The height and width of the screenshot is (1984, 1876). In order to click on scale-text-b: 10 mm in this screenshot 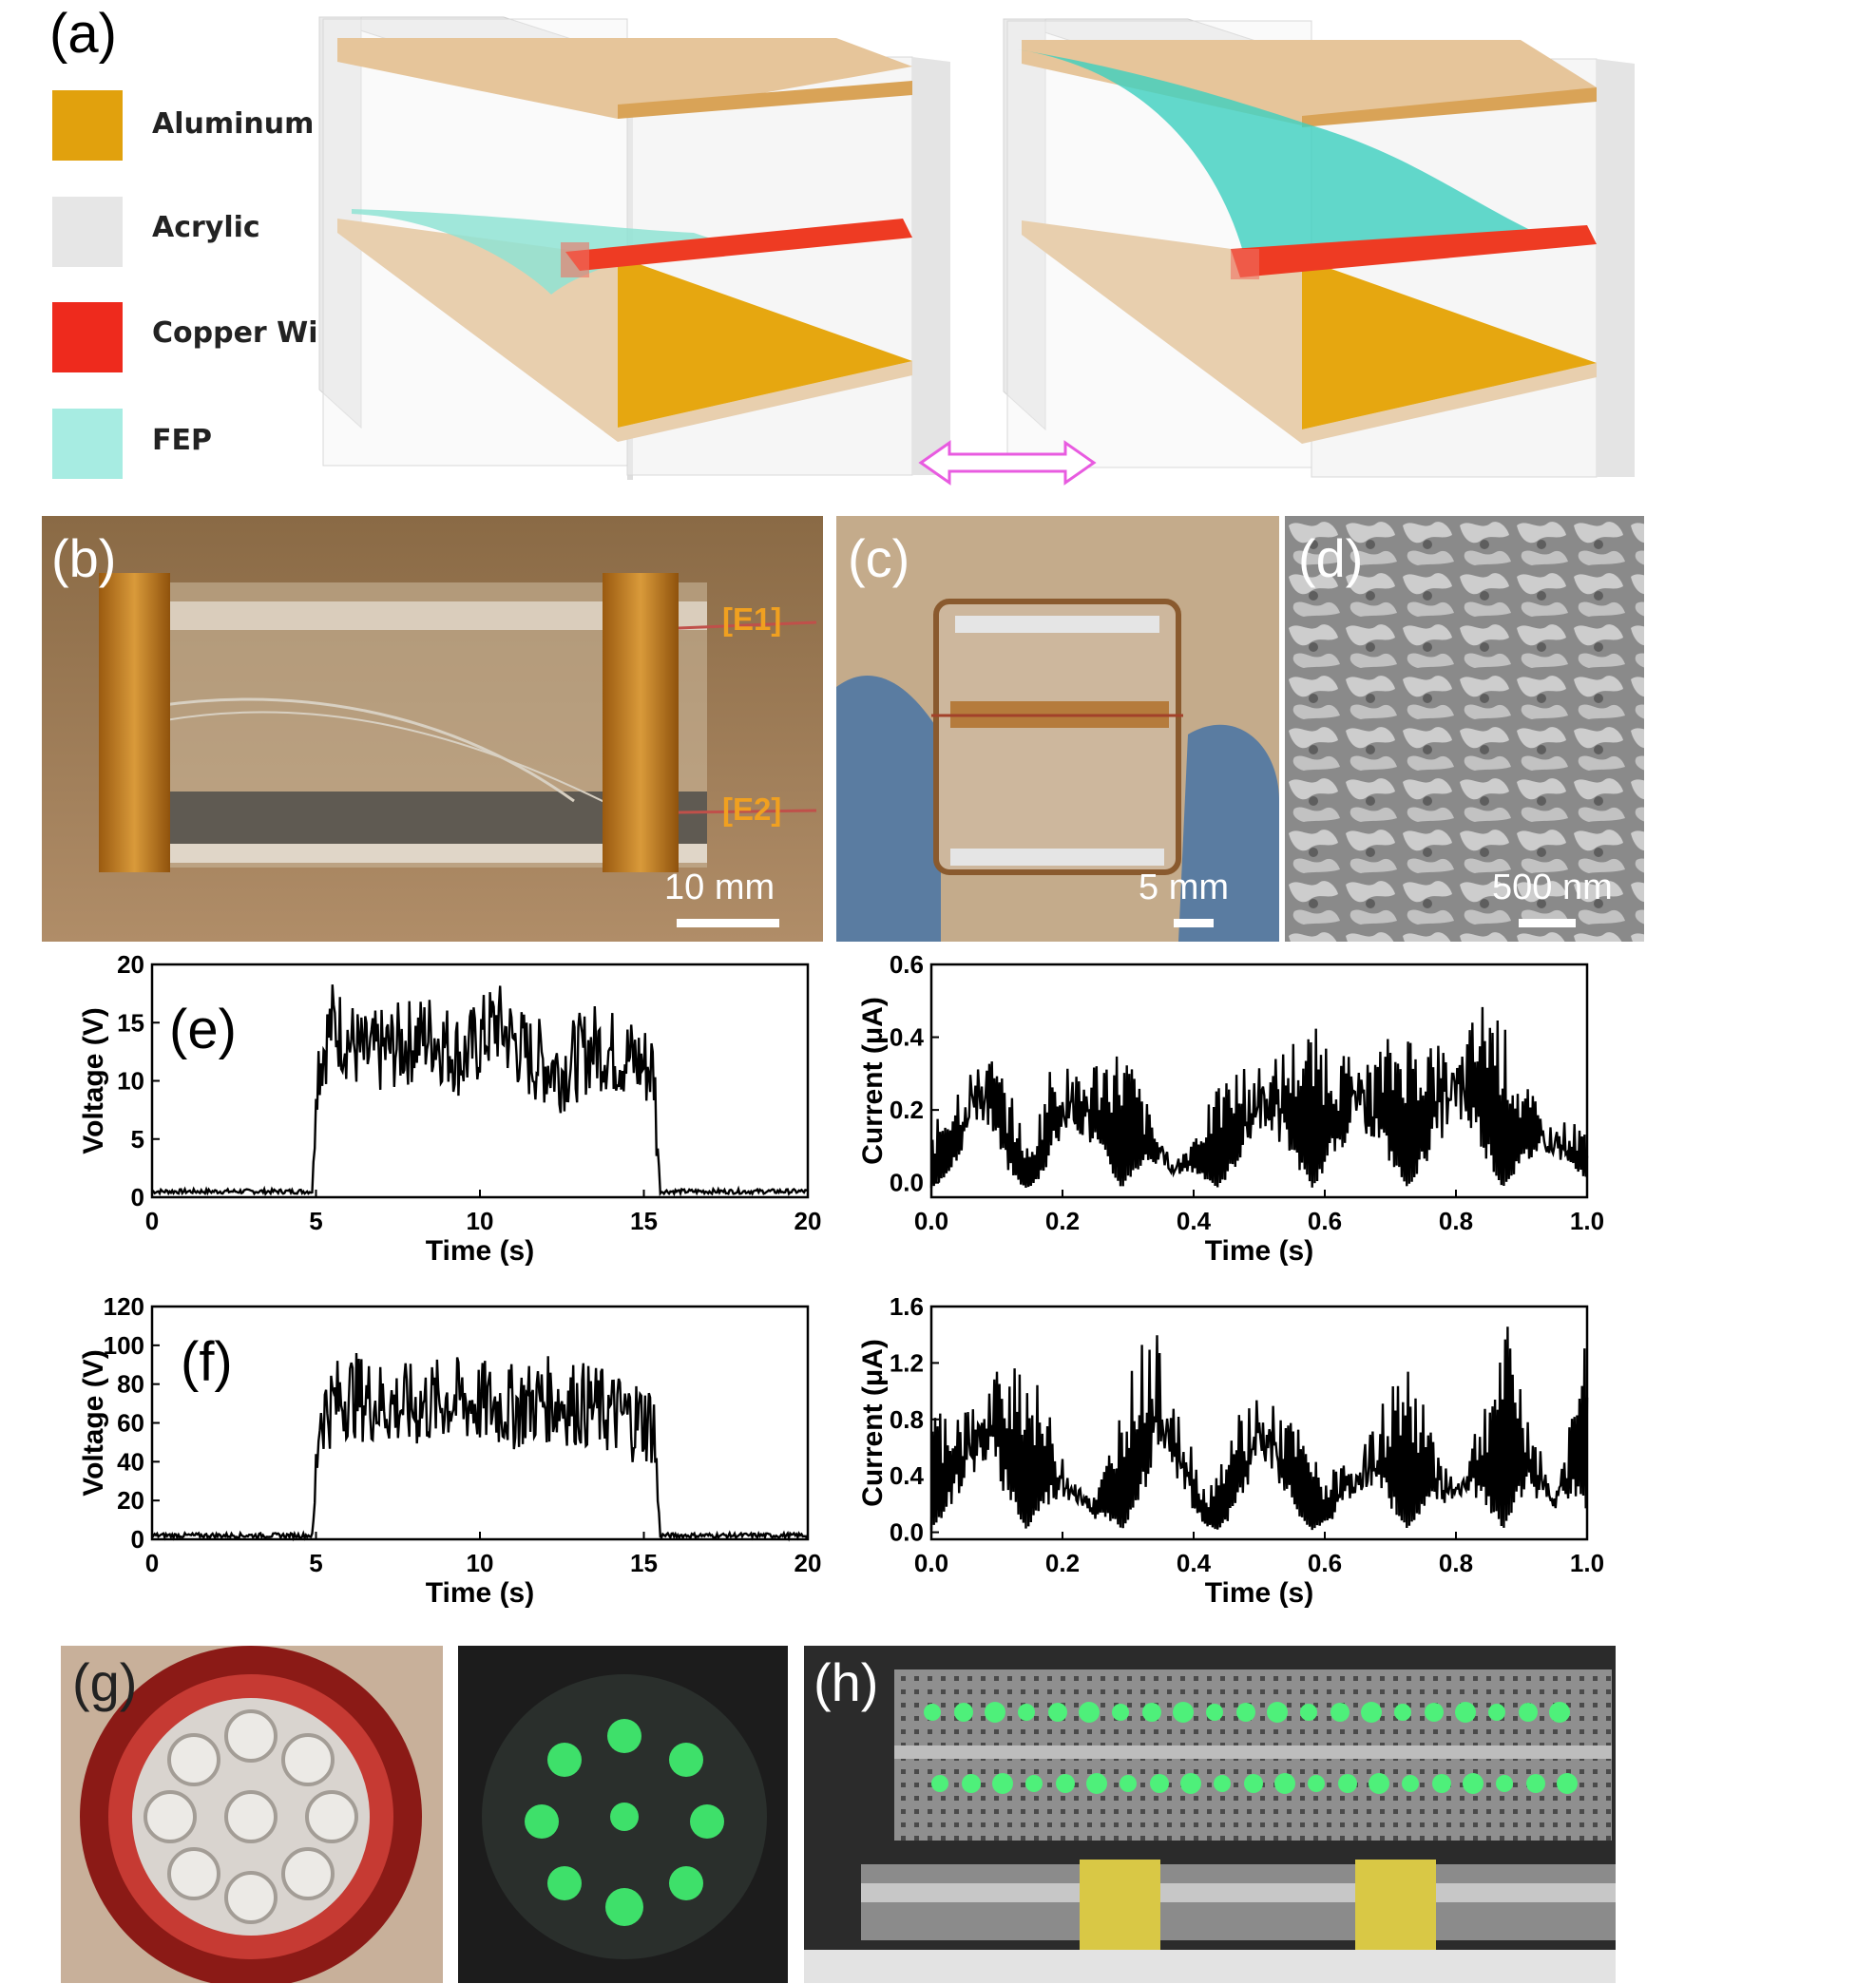, I will do `click(719, 888)`.